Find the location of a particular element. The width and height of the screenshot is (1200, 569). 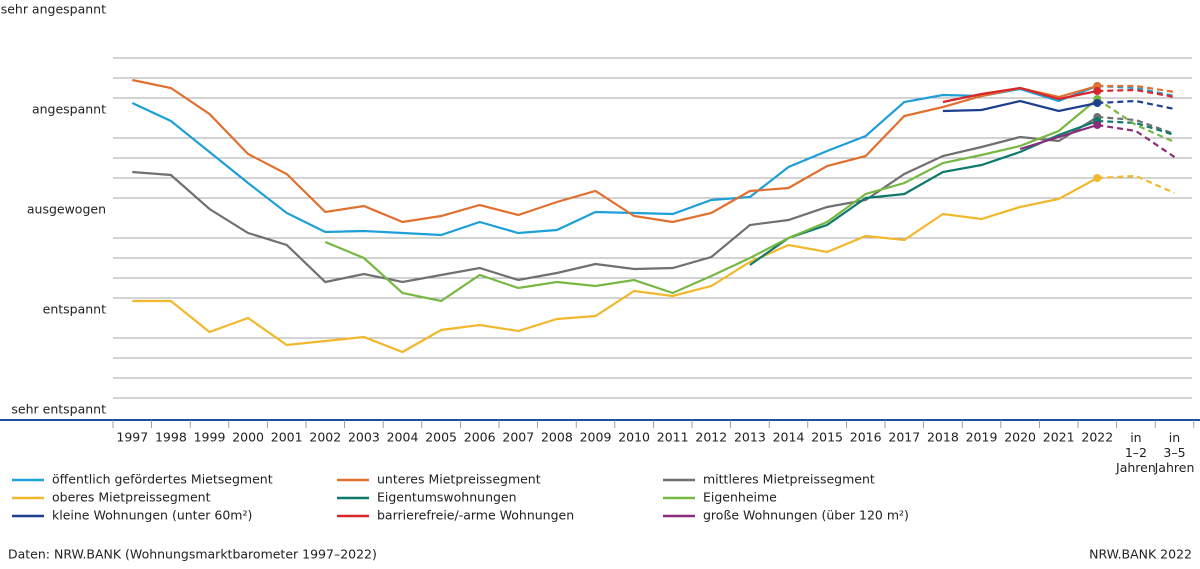

x-tick-label: 1999 is located at coordinates (210, 437).